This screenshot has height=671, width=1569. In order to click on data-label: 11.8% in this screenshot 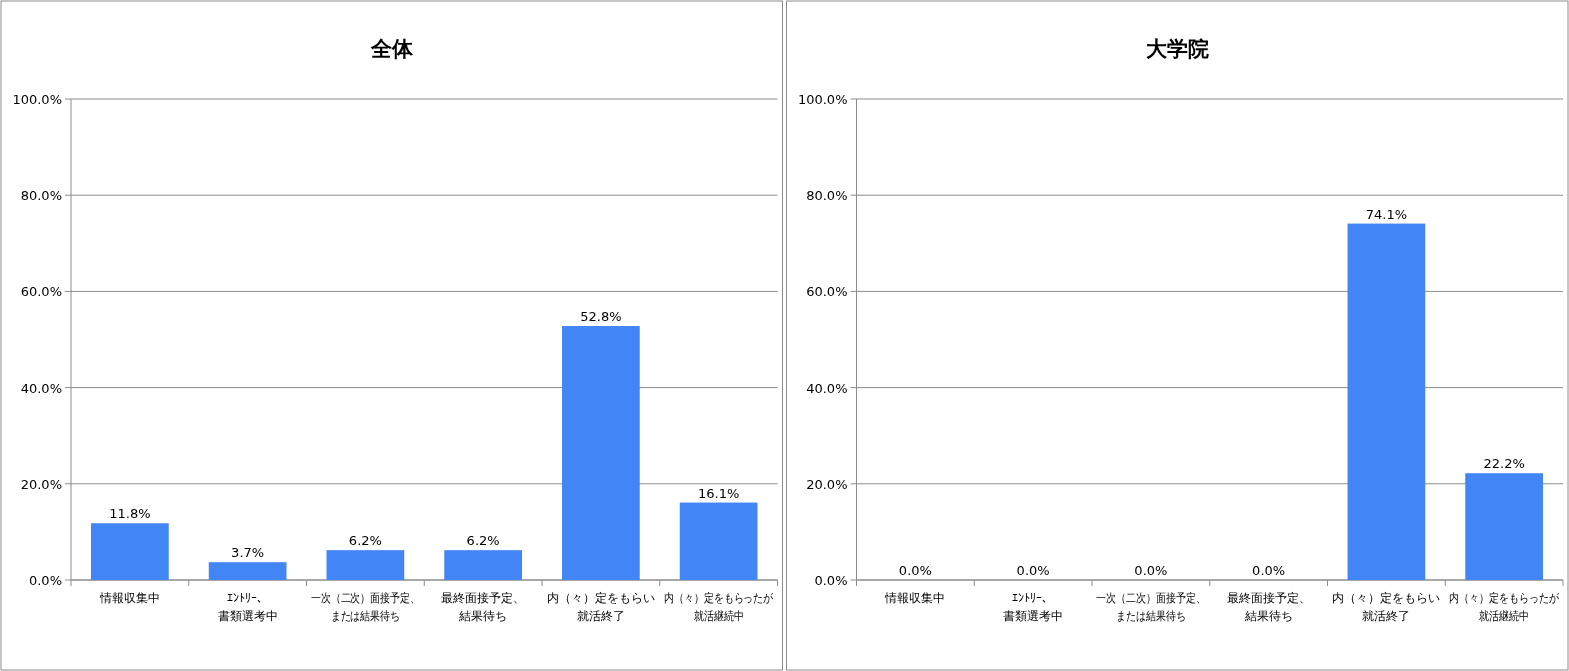, I will do `click(130, 514)`.